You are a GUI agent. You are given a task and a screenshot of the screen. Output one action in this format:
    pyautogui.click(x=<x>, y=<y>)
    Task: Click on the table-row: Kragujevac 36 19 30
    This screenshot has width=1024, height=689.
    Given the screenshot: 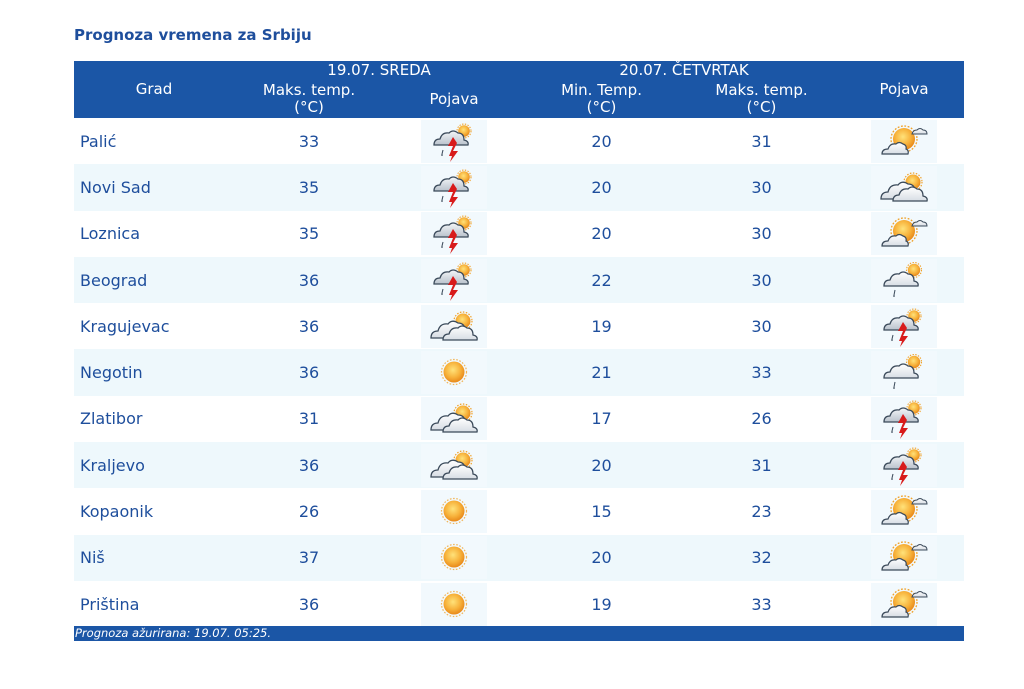 What is the action you would take?
    pyautogui.click(x=519, y=326)
    